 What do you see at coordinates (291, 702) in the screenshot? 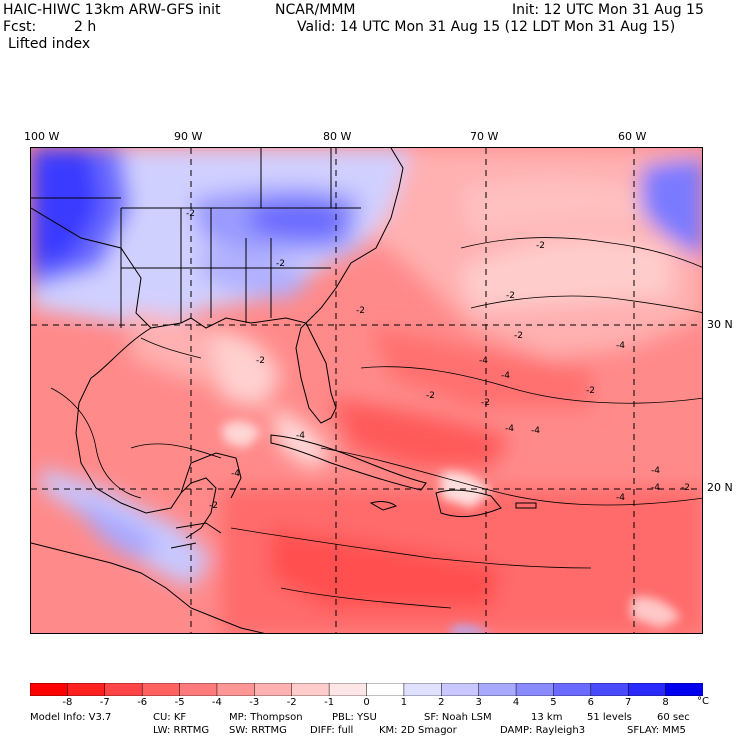
I see `colorbar-tick-label: -2` at bounding box center [291, 702].